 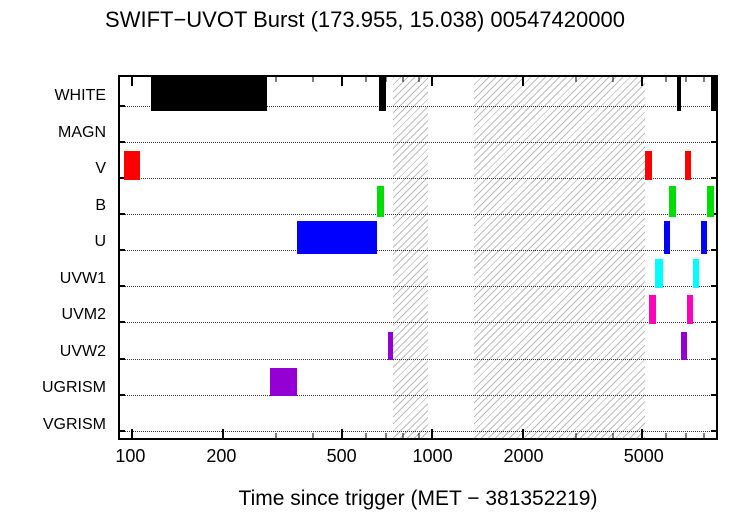 I want to click on x-tick-label: 500, so click(x=341, y=456).